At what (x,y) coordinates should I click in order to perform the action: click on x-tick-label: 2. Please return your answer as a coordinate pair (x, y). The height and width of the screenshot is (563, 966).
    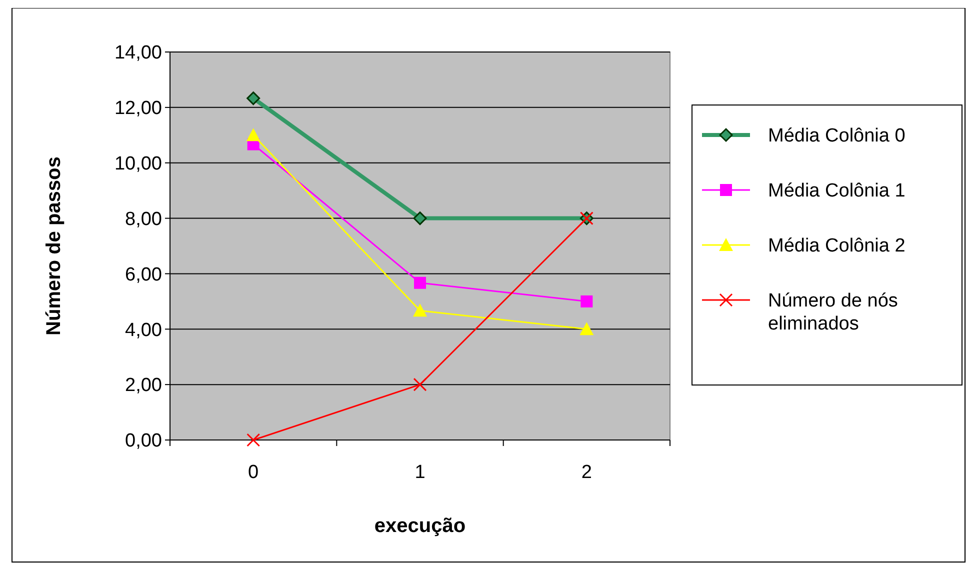
    Looking at the image, I should click on (586, 472).